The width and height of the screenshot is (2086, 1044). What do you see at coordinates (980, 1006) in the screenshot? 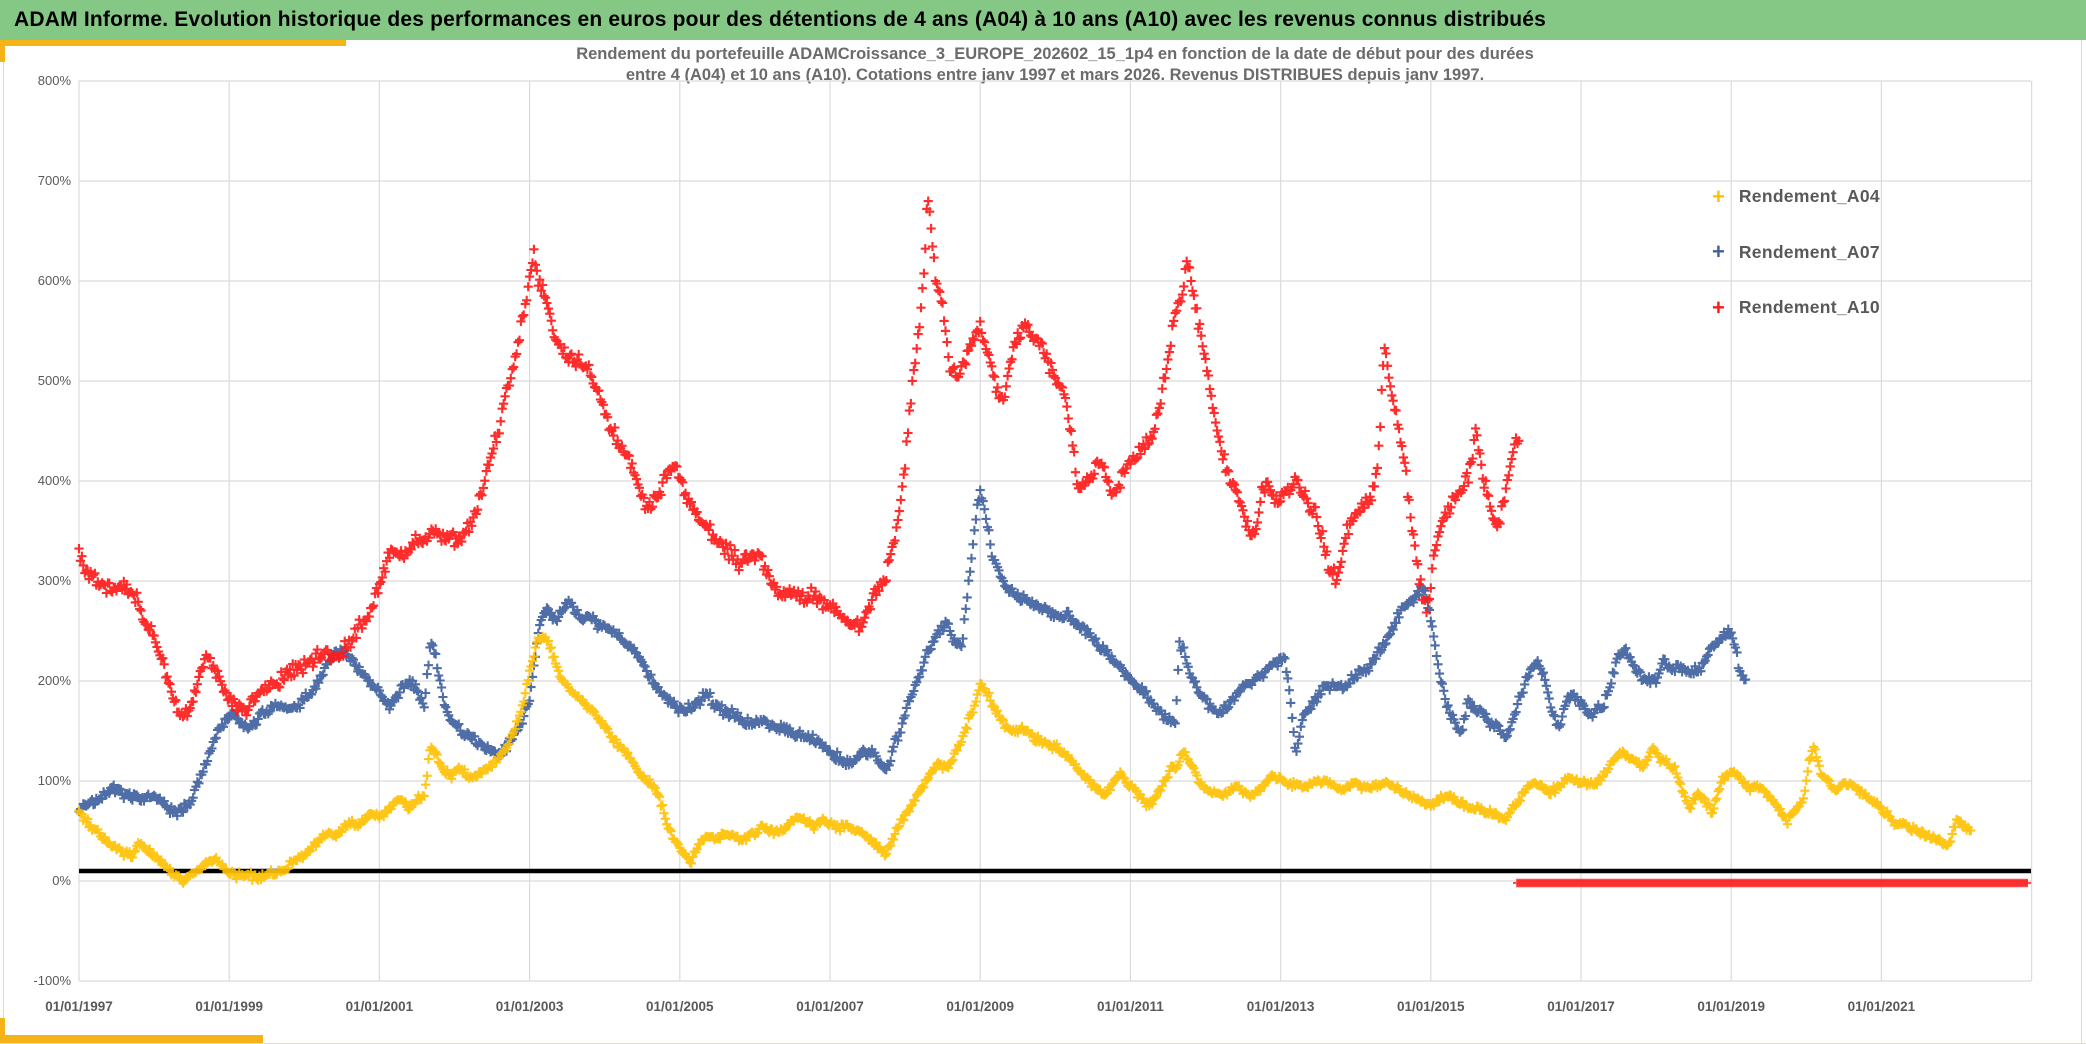
I see `x-axis-label: 01/01/2009` at bounding box center [980, 1006].